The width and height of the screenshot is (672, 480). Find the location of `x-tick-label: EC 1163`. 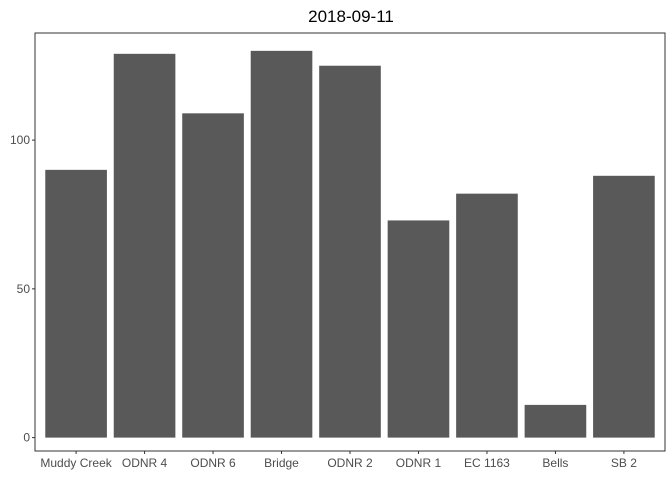

x-tick-label: EC 1163 is located at coordinates (487, 463).